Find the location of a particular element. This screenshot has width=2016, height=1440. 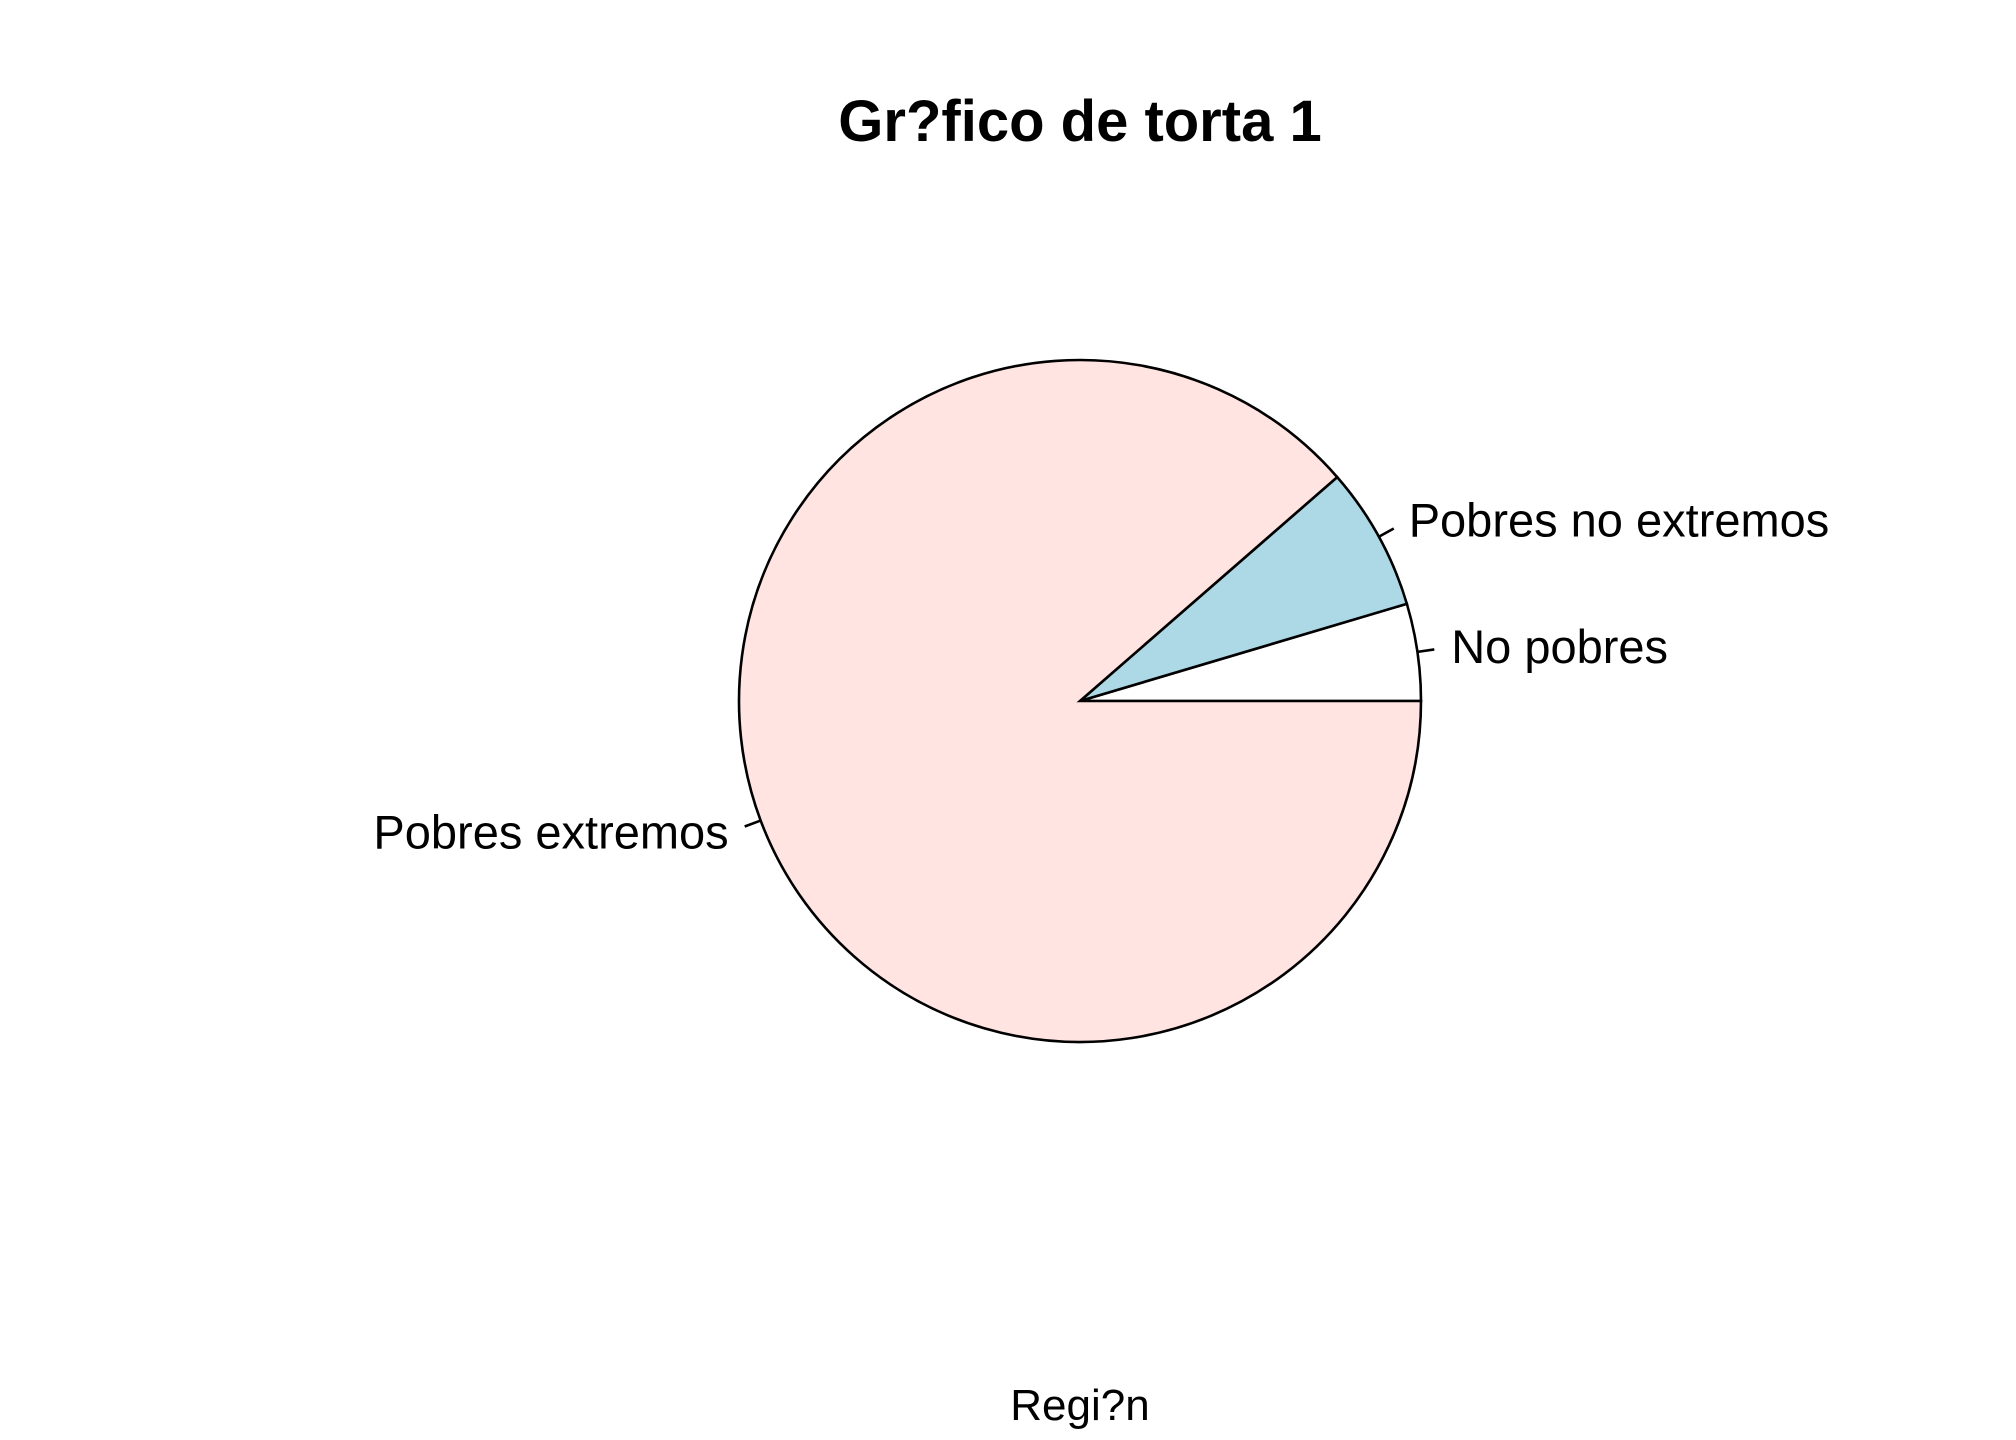

leader-line-pobres-extremos is located at coordinates (753, 823).